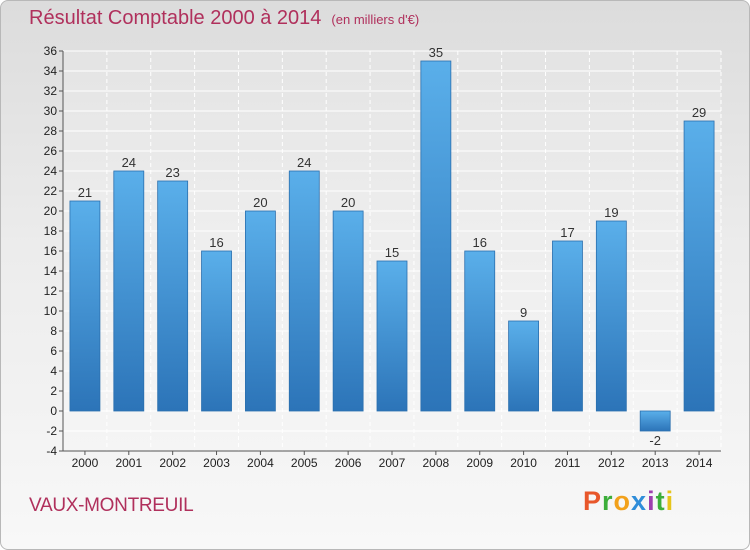  I want to click on y-tick-label: 12, so click(51, 291).